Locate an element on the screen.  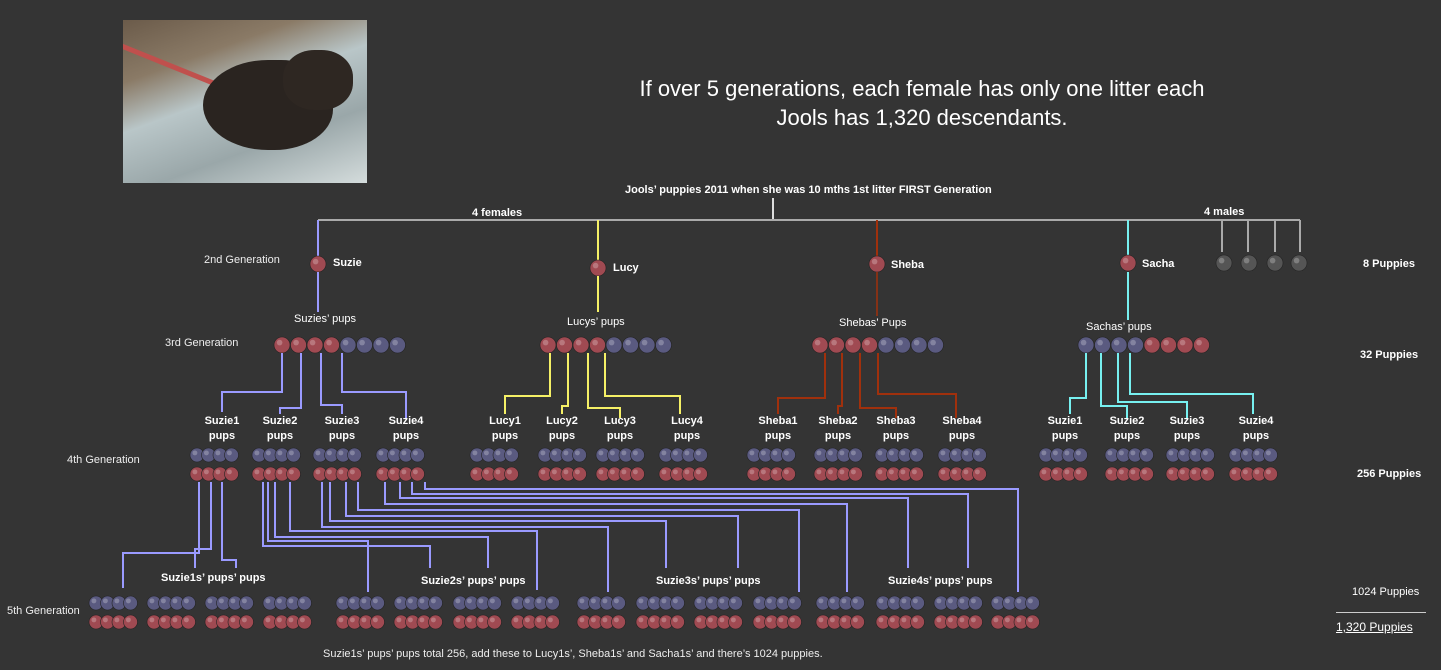
g4-group-name: Lucy3 is located at coordinates (620, 421).